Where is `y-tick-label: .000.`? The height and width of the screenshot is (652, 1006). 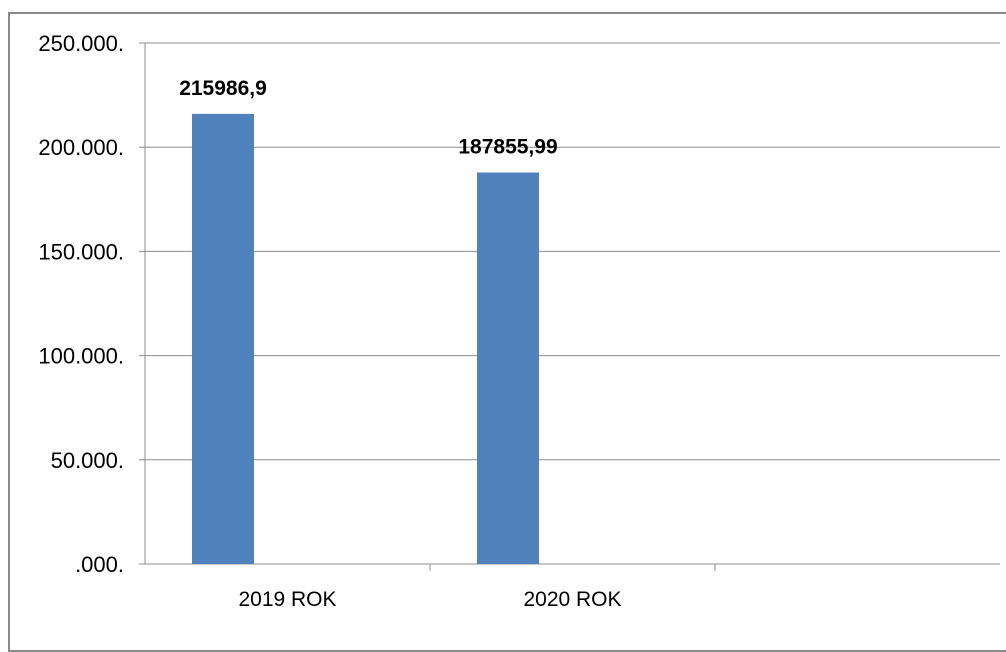
y-tick-label: .000. is located at coordinates (99, 564).